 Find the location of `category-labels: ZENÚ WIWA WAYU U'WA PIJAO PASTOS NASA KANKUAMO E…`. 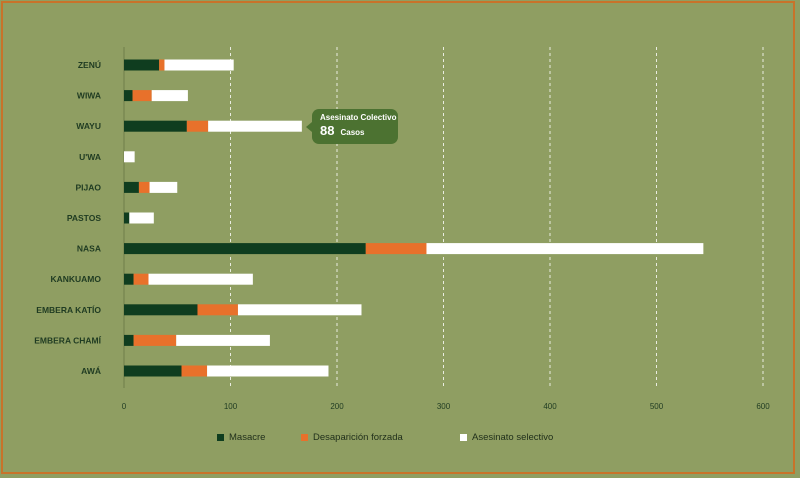

category-labels: ZENÚ WIWA WAYU U'WA PIJAO PASTOS NASA KANKUAMO E… is located at coordinates (67, 217).